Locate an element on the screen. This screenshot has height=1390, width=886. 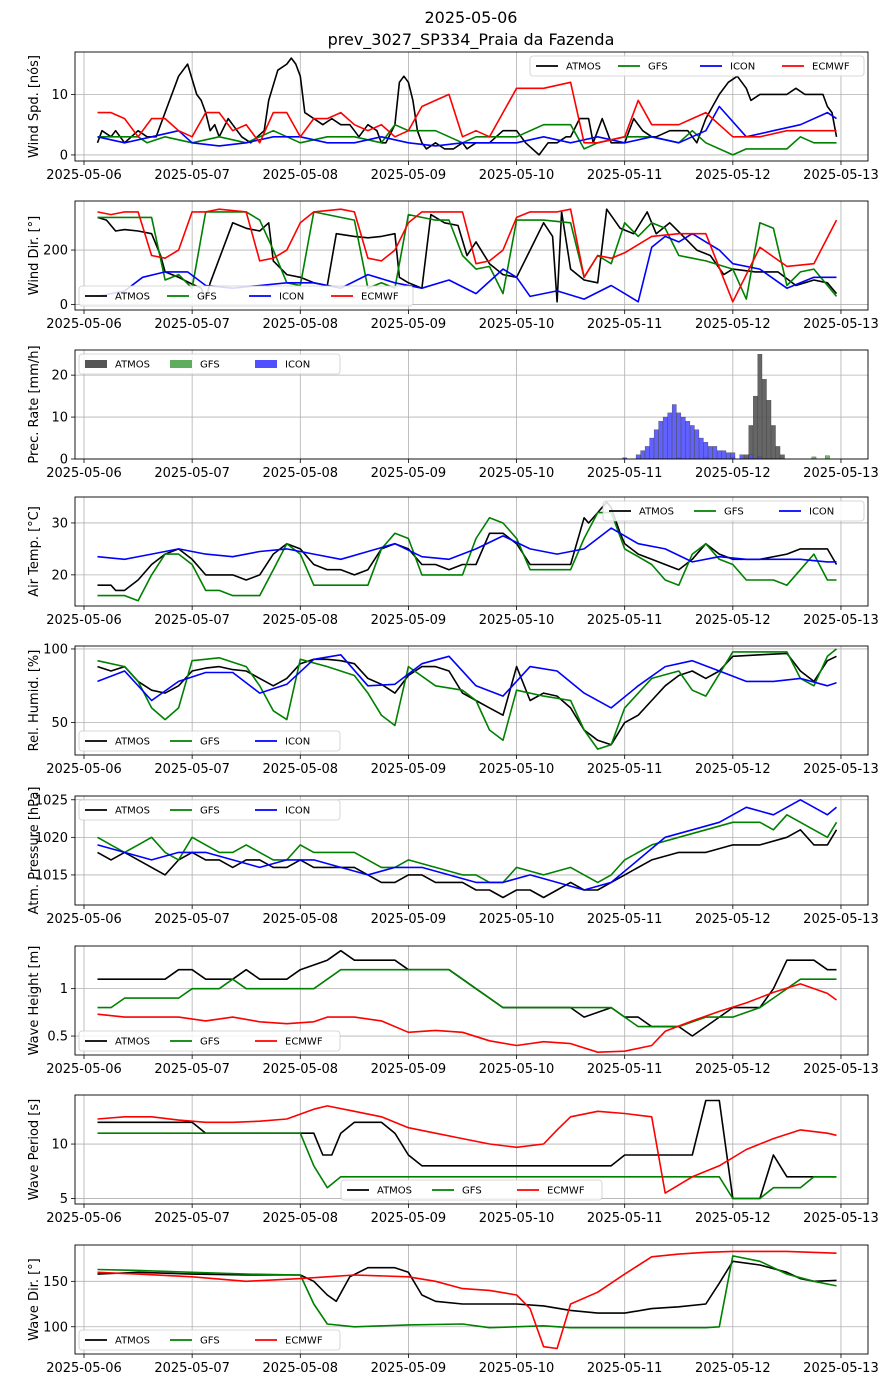
figure-title: 2025-05-06 is located at coordinates (471, 17).